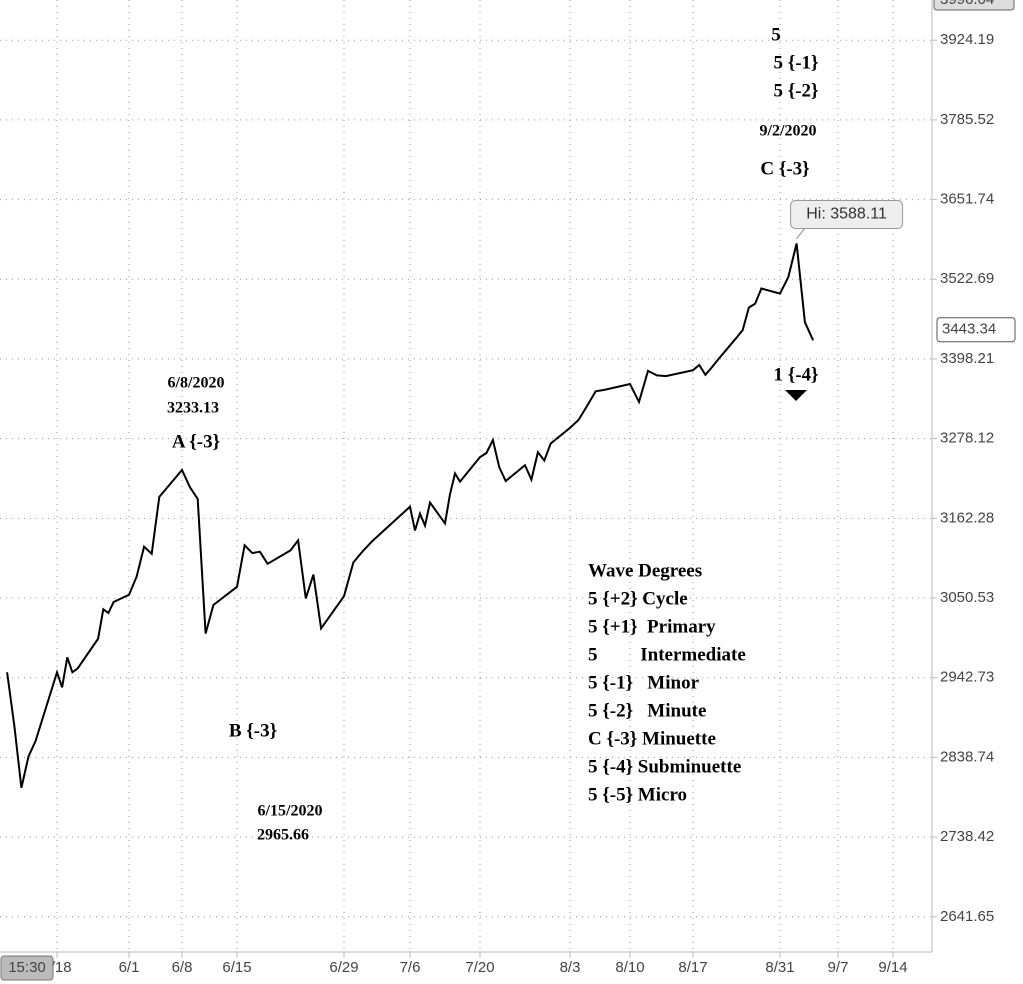 This screenshot has width=1023, height=984. What do you see at coordinates (838, 967) in the screenshot?
I see `x-tick-label: 9/7` at bounding box center [838, 967].